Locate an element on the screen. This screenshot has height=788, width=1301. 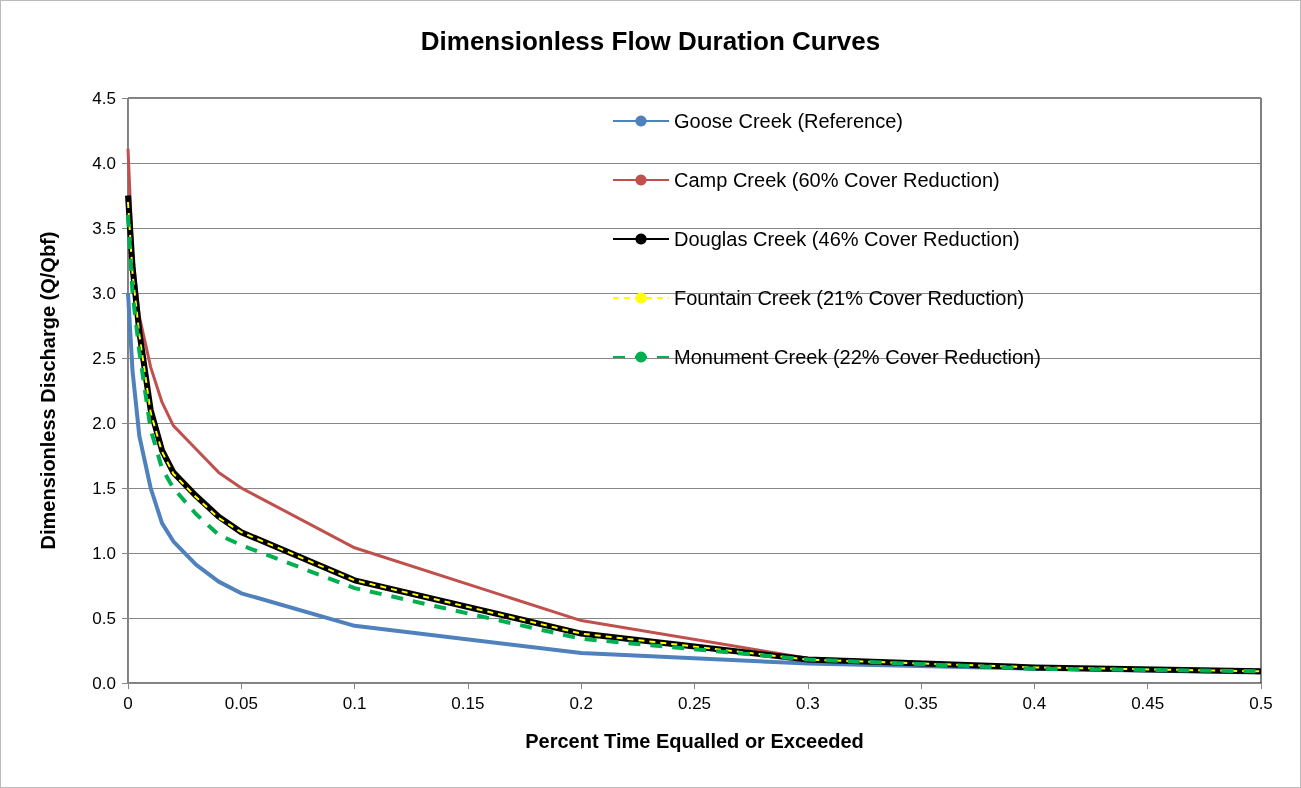
legend-label: Camp Creek (60% Cover Reduction) is located at coordinates (837, 180).